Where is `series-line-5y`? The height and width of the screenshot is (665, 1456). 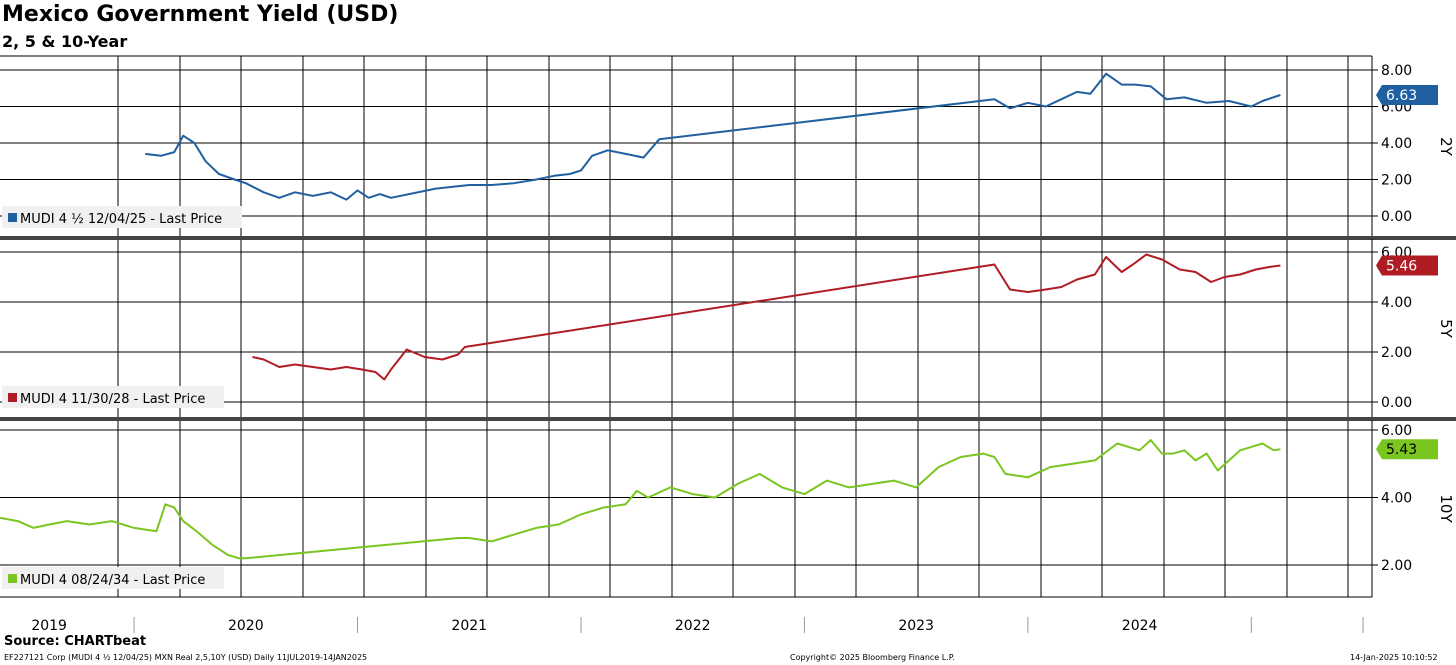
series-line-5y is located at coordinates (766, 317).